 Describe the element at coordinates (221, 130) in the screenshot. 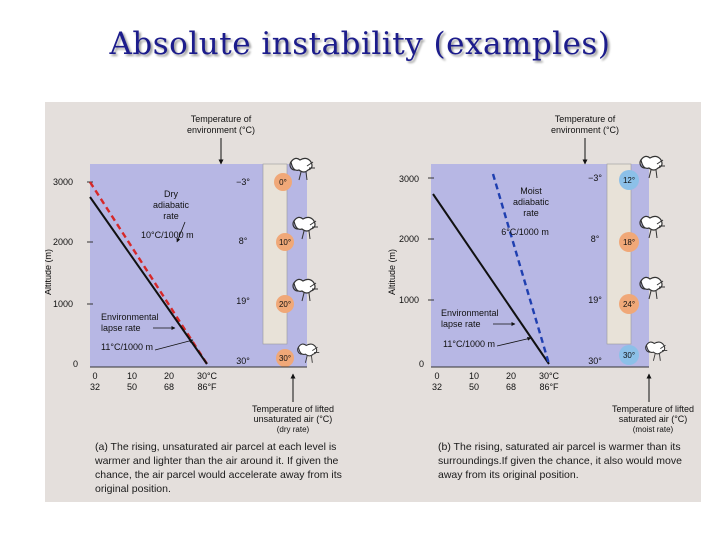

I see `panel-a-env-header-2: environment (°C)` at that location.